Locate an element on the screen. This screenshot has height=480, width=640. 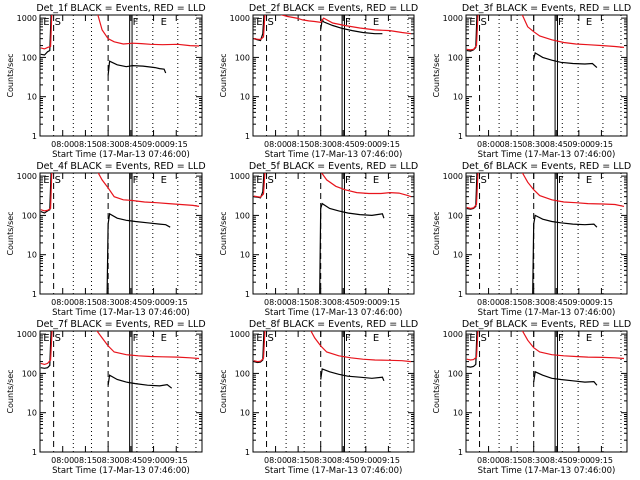
panel-title: Det_6f BLACK = Events, RED = LLD is located at coordinates (546, 166).